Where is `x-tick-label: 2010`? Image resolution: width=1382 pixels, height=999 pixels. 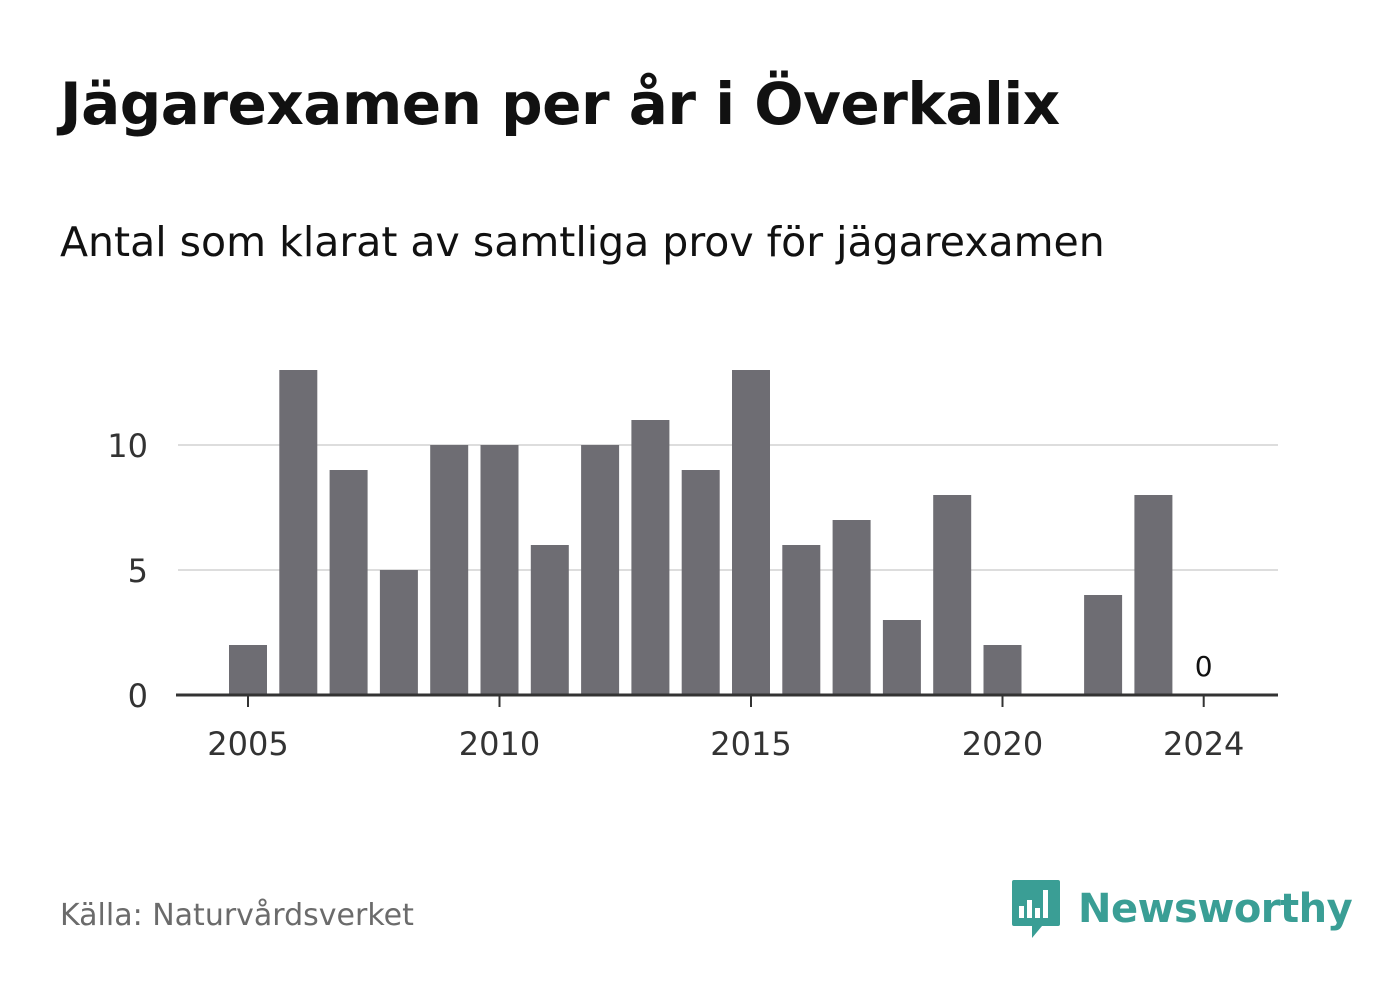
x-tick-label: 2010 is located at coordinates (499, 744).